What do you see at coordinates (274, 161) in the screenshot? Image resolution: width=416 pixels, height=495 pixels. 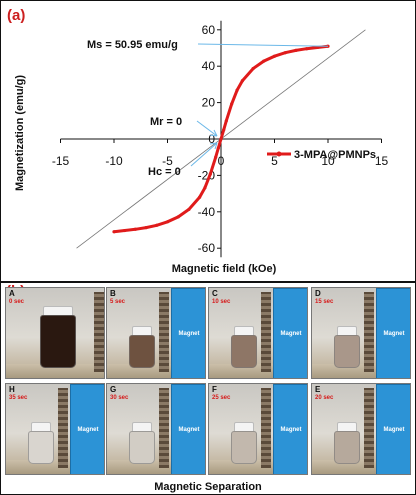 I see `x-tick-label: 5` at bounding box center [274, 161].